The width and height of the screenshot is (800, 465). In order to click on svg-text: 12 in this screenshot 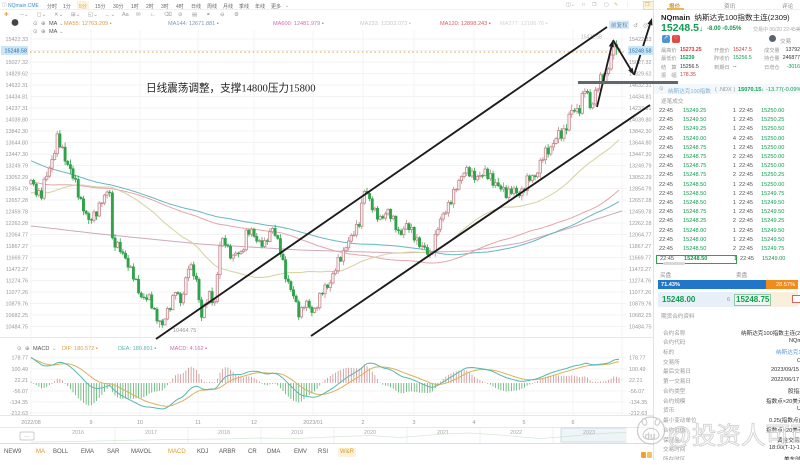, I will do `click(254, 423)`.